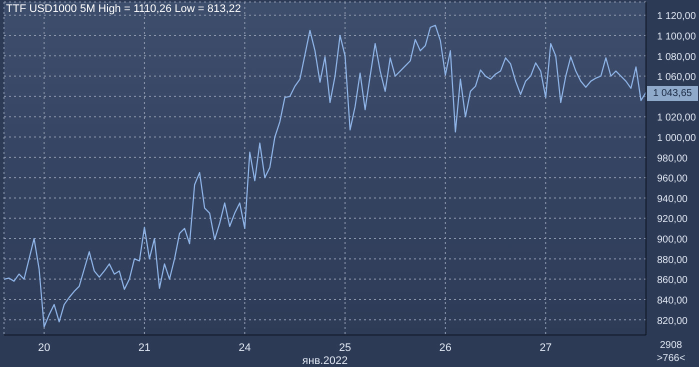 This screenshot has height=367, width=699. I want to click on y-tick-label: 860,00, so click(672, 280).